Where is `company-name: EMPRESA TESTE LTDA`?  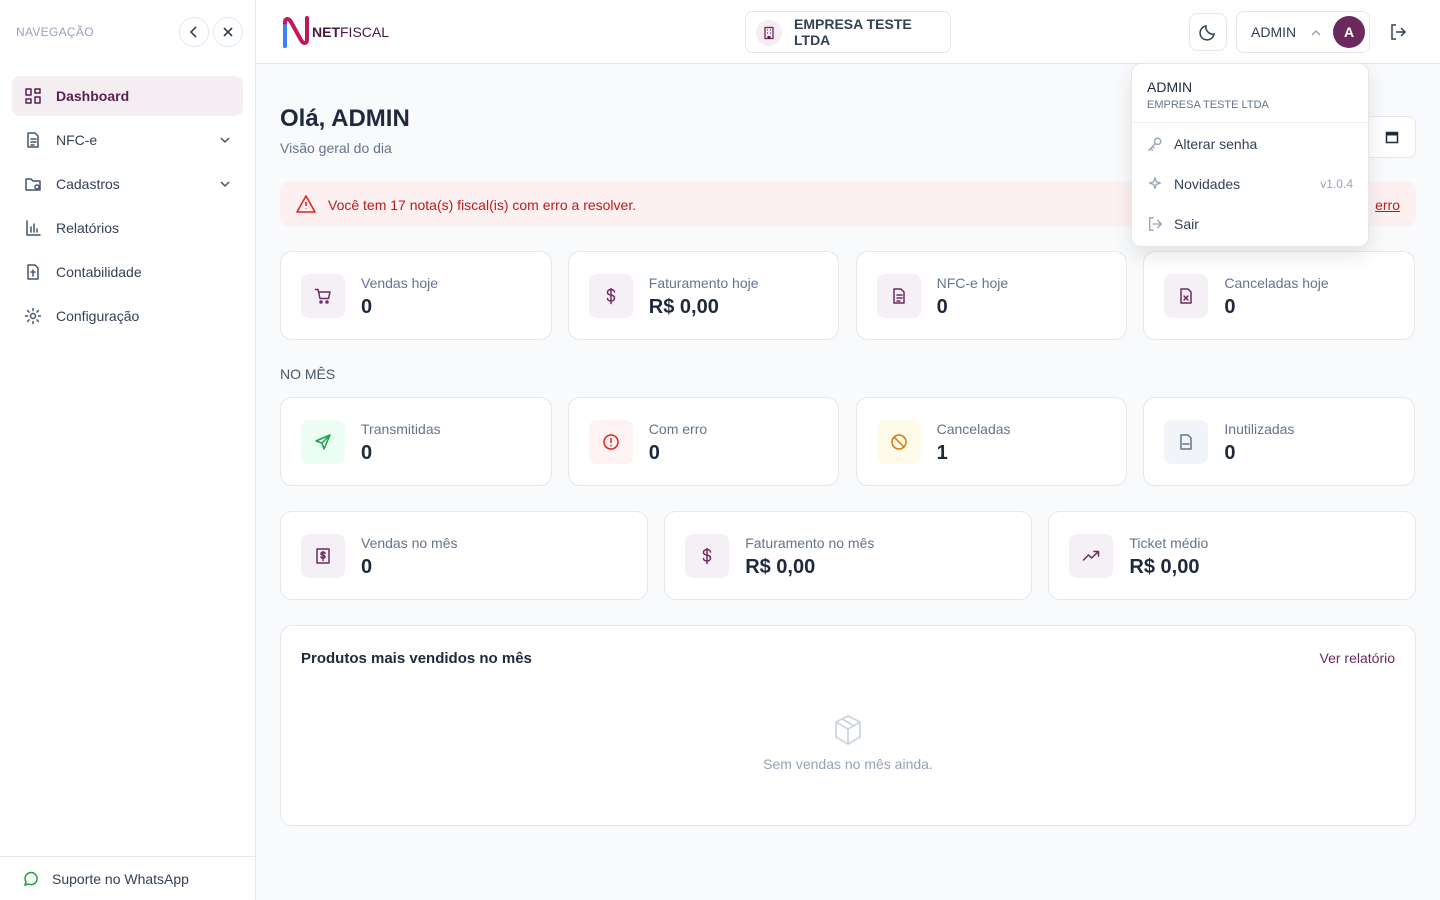
company-name: EMPRESA TESTE LTDA is located at coordinates (853, 32).